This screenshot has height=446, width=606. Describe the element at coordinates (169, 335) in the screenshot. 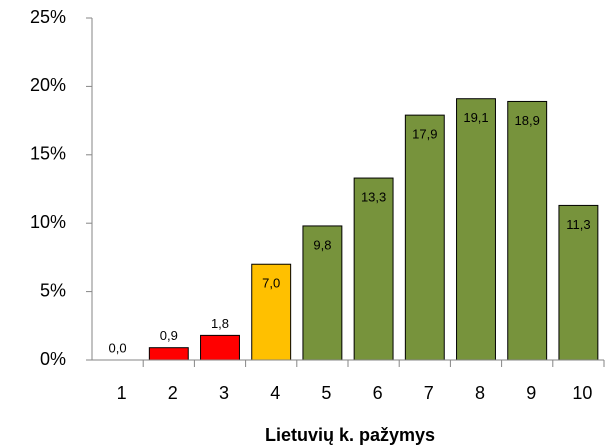

I see `data-label: 0,9` at that location.